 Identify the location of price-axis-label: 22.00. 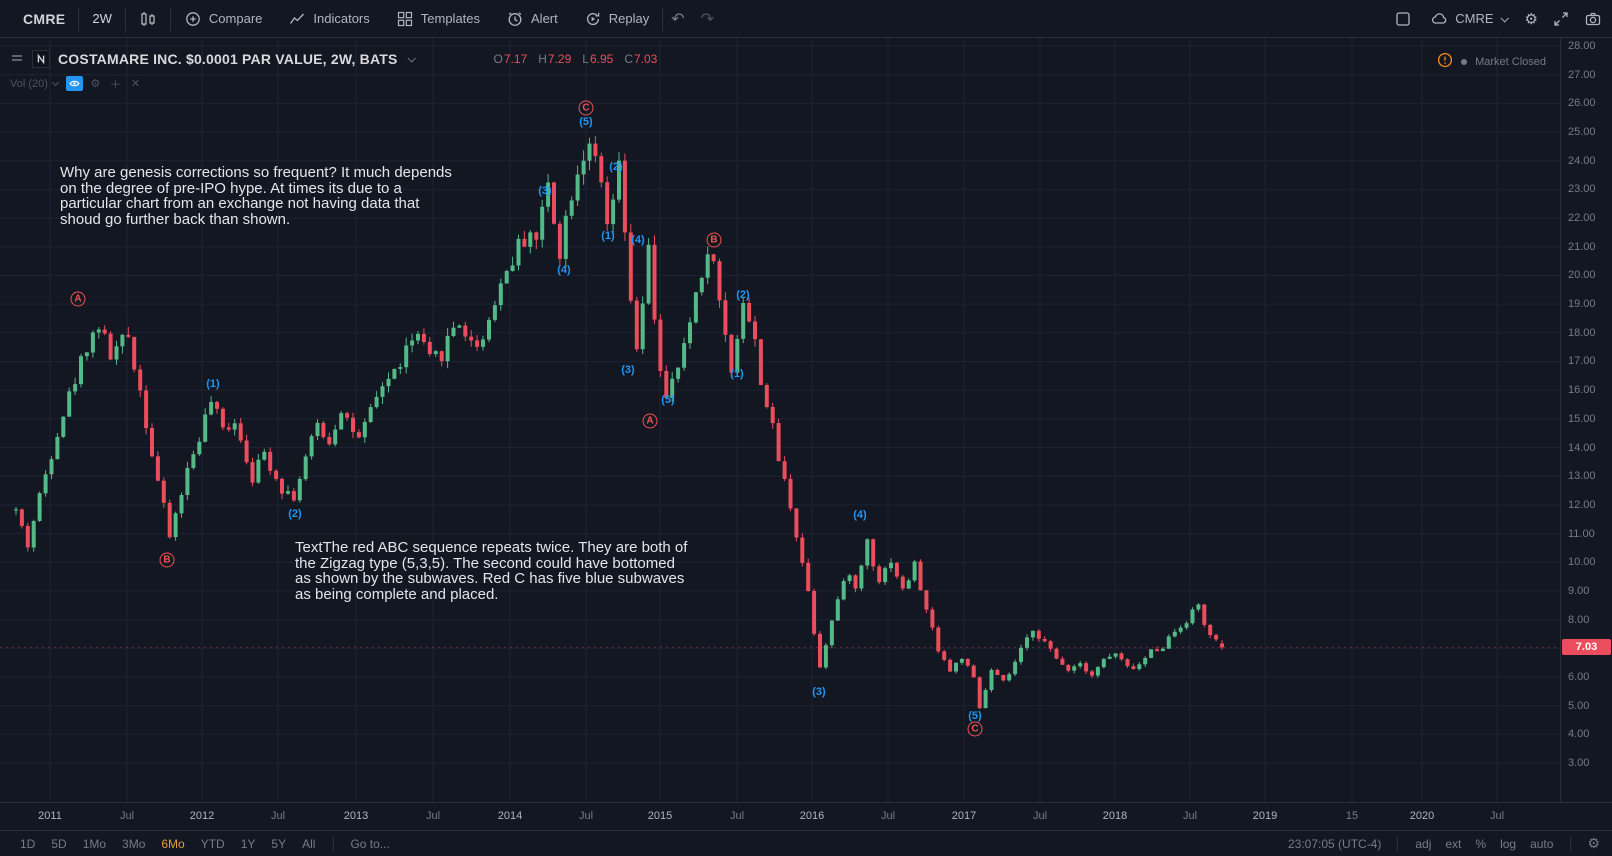
(1582, 218).